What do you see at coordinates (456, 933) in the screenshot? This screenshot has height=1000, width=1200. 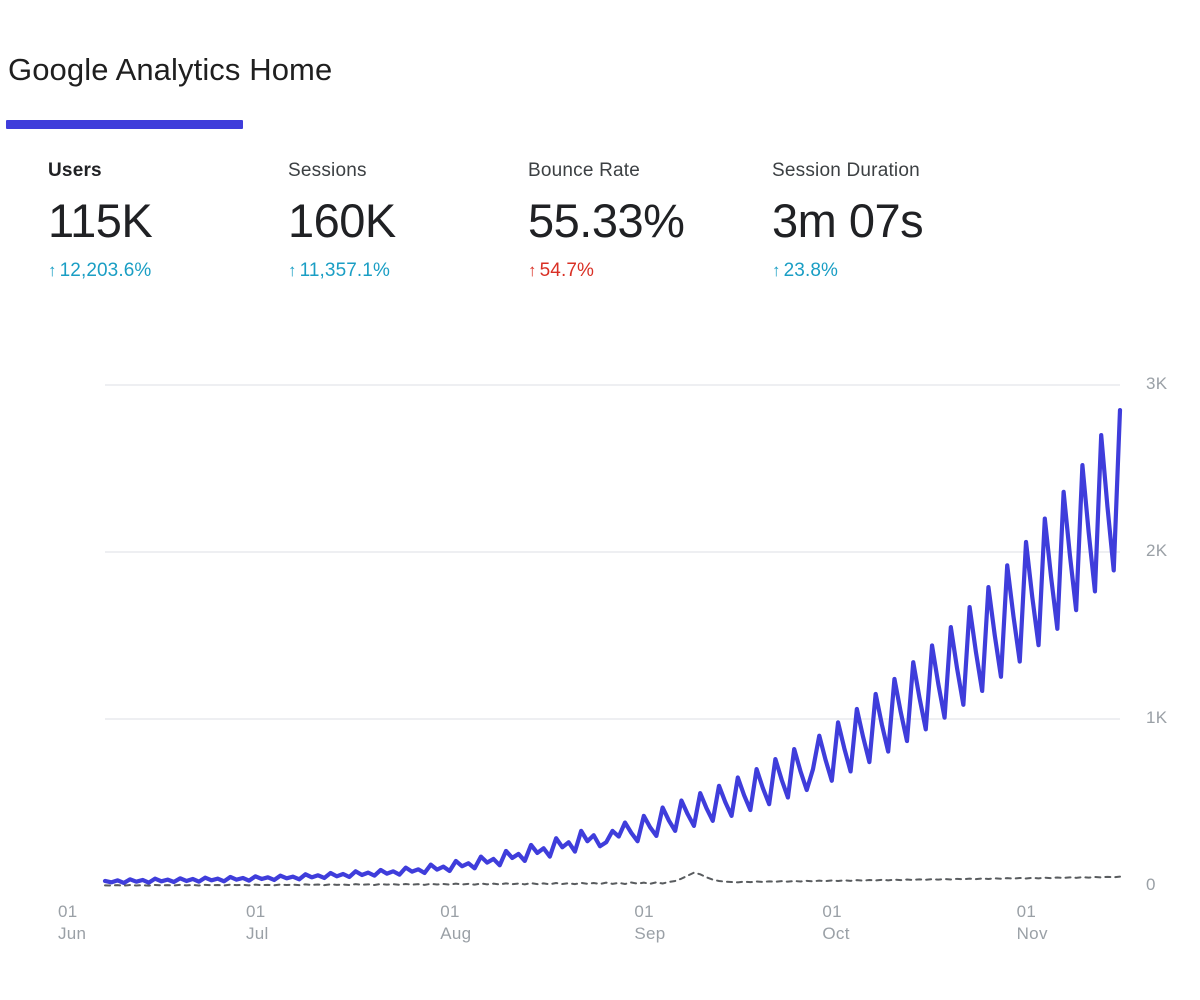 I see `x-tick-month: Aug` at bounding box center [456, 933].